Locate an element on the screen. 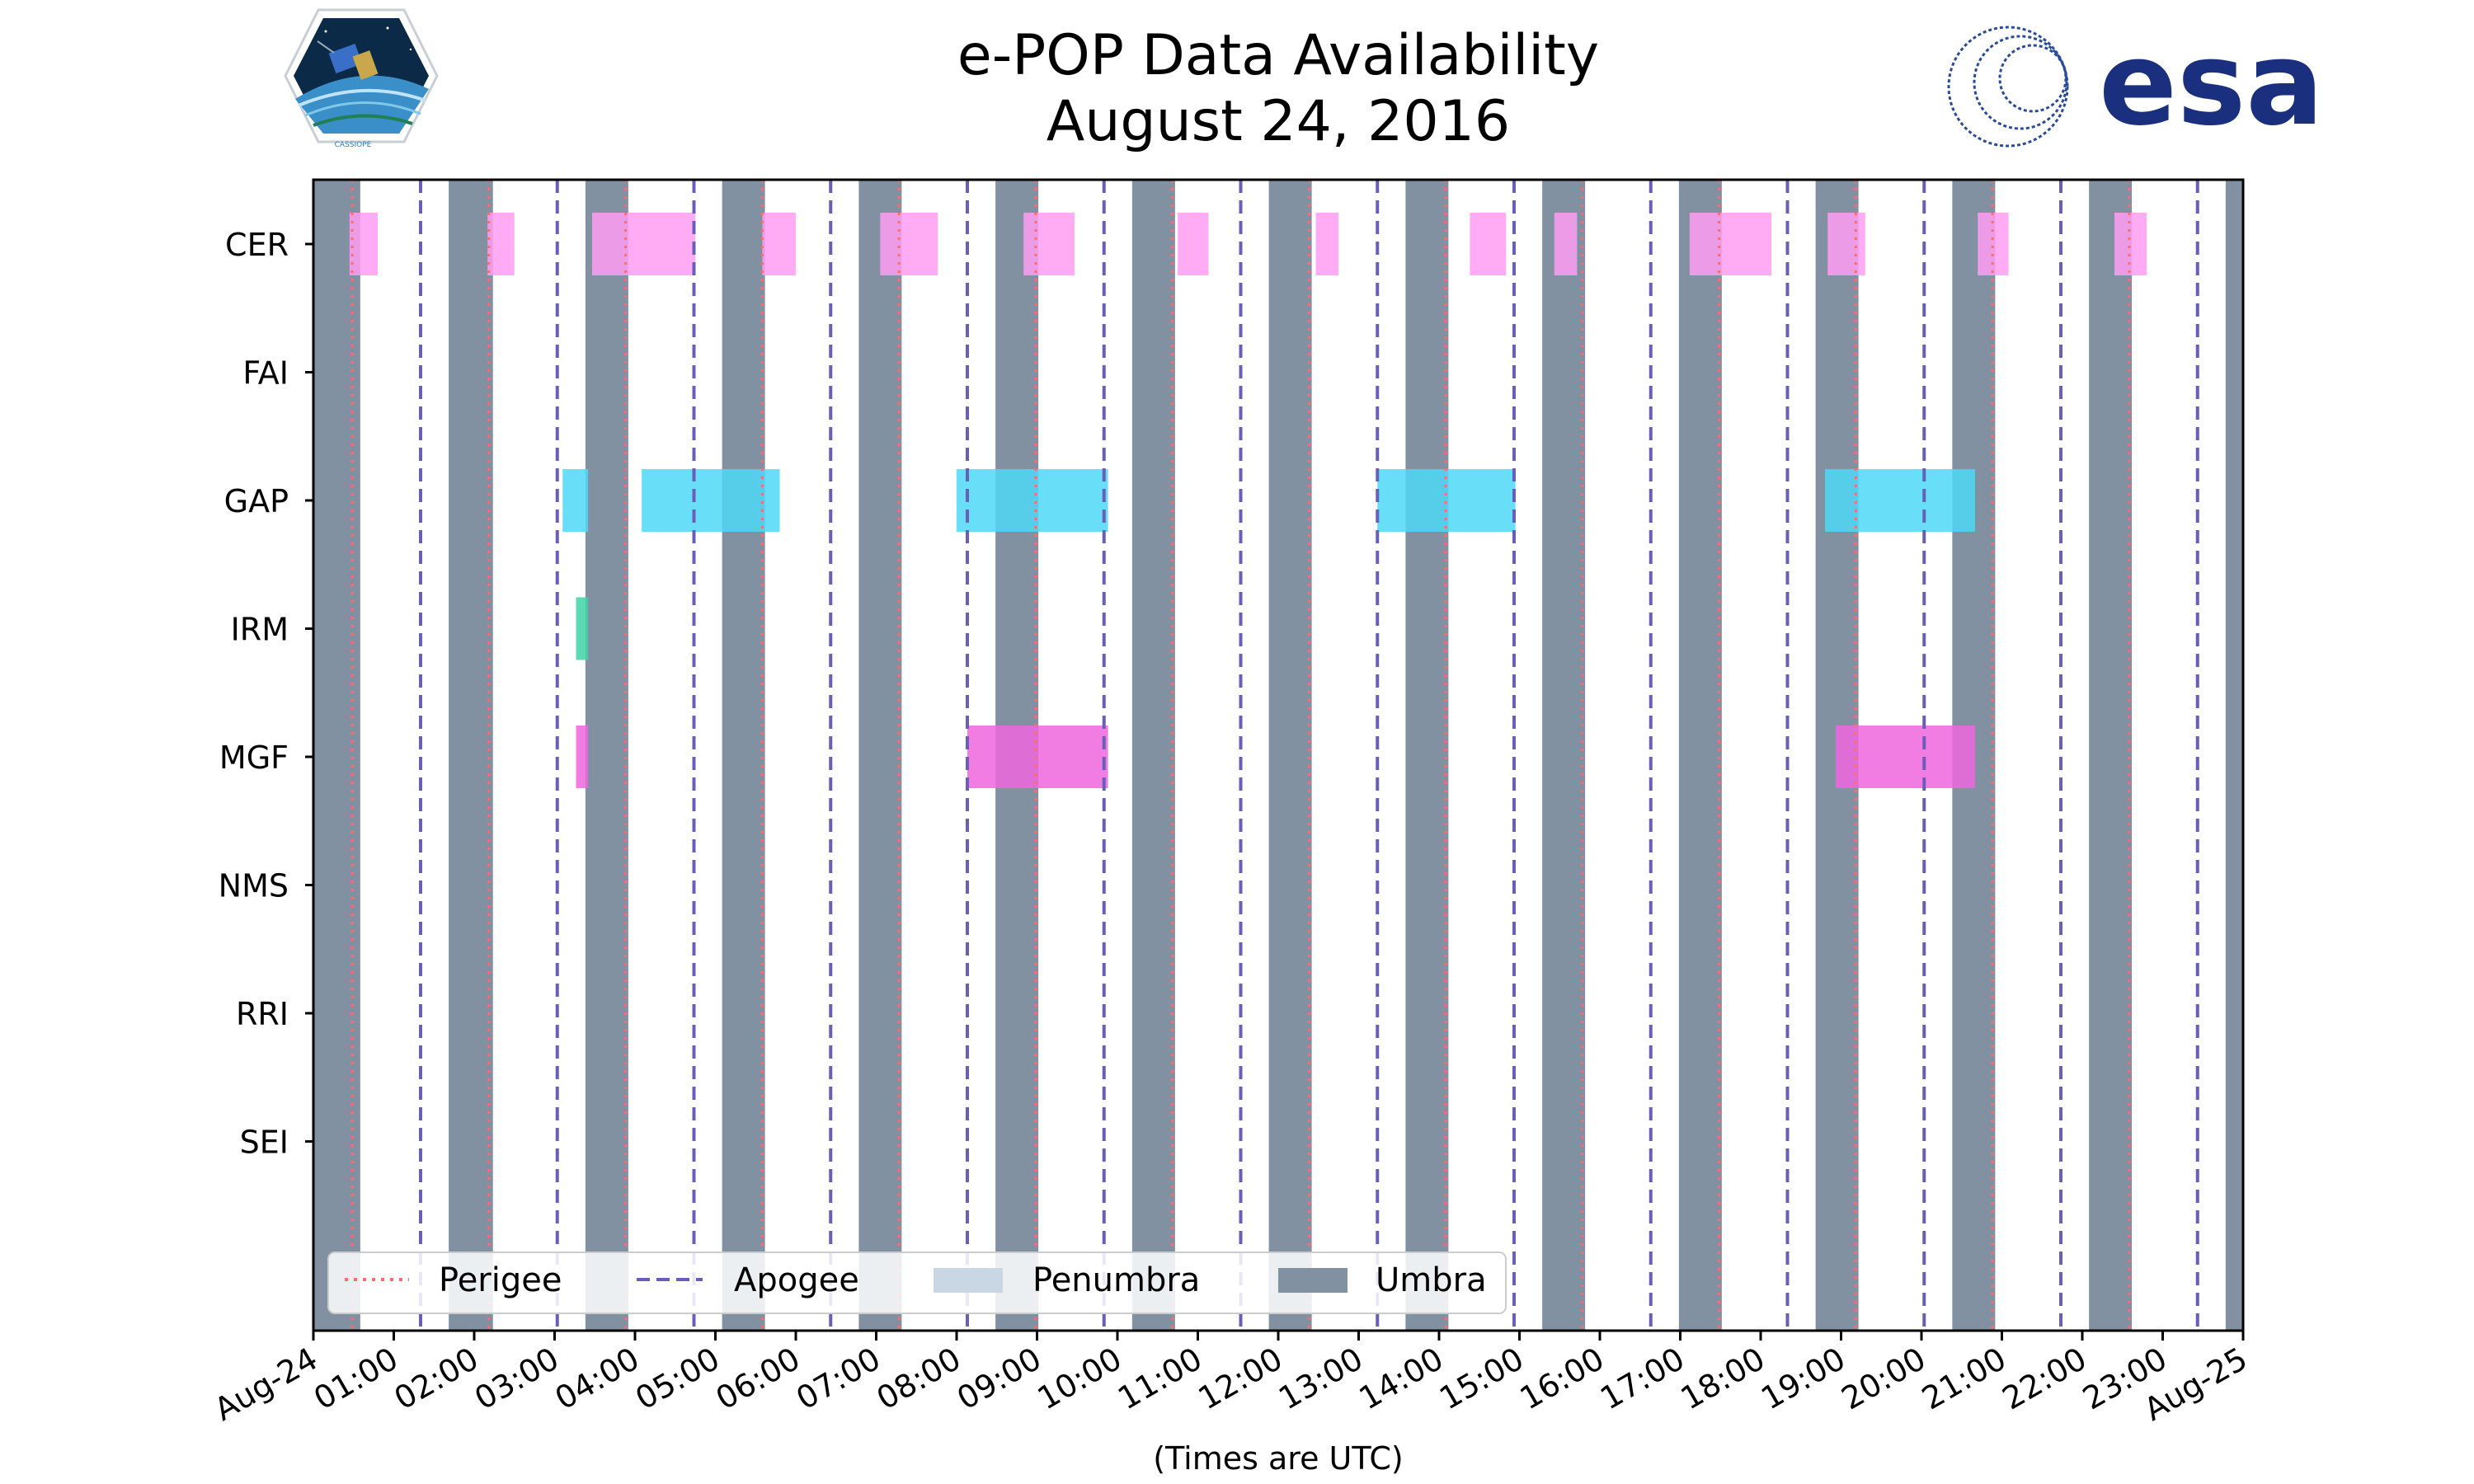  x-tick-label-19: 19:00 is located at coordinates (1803, 1379).